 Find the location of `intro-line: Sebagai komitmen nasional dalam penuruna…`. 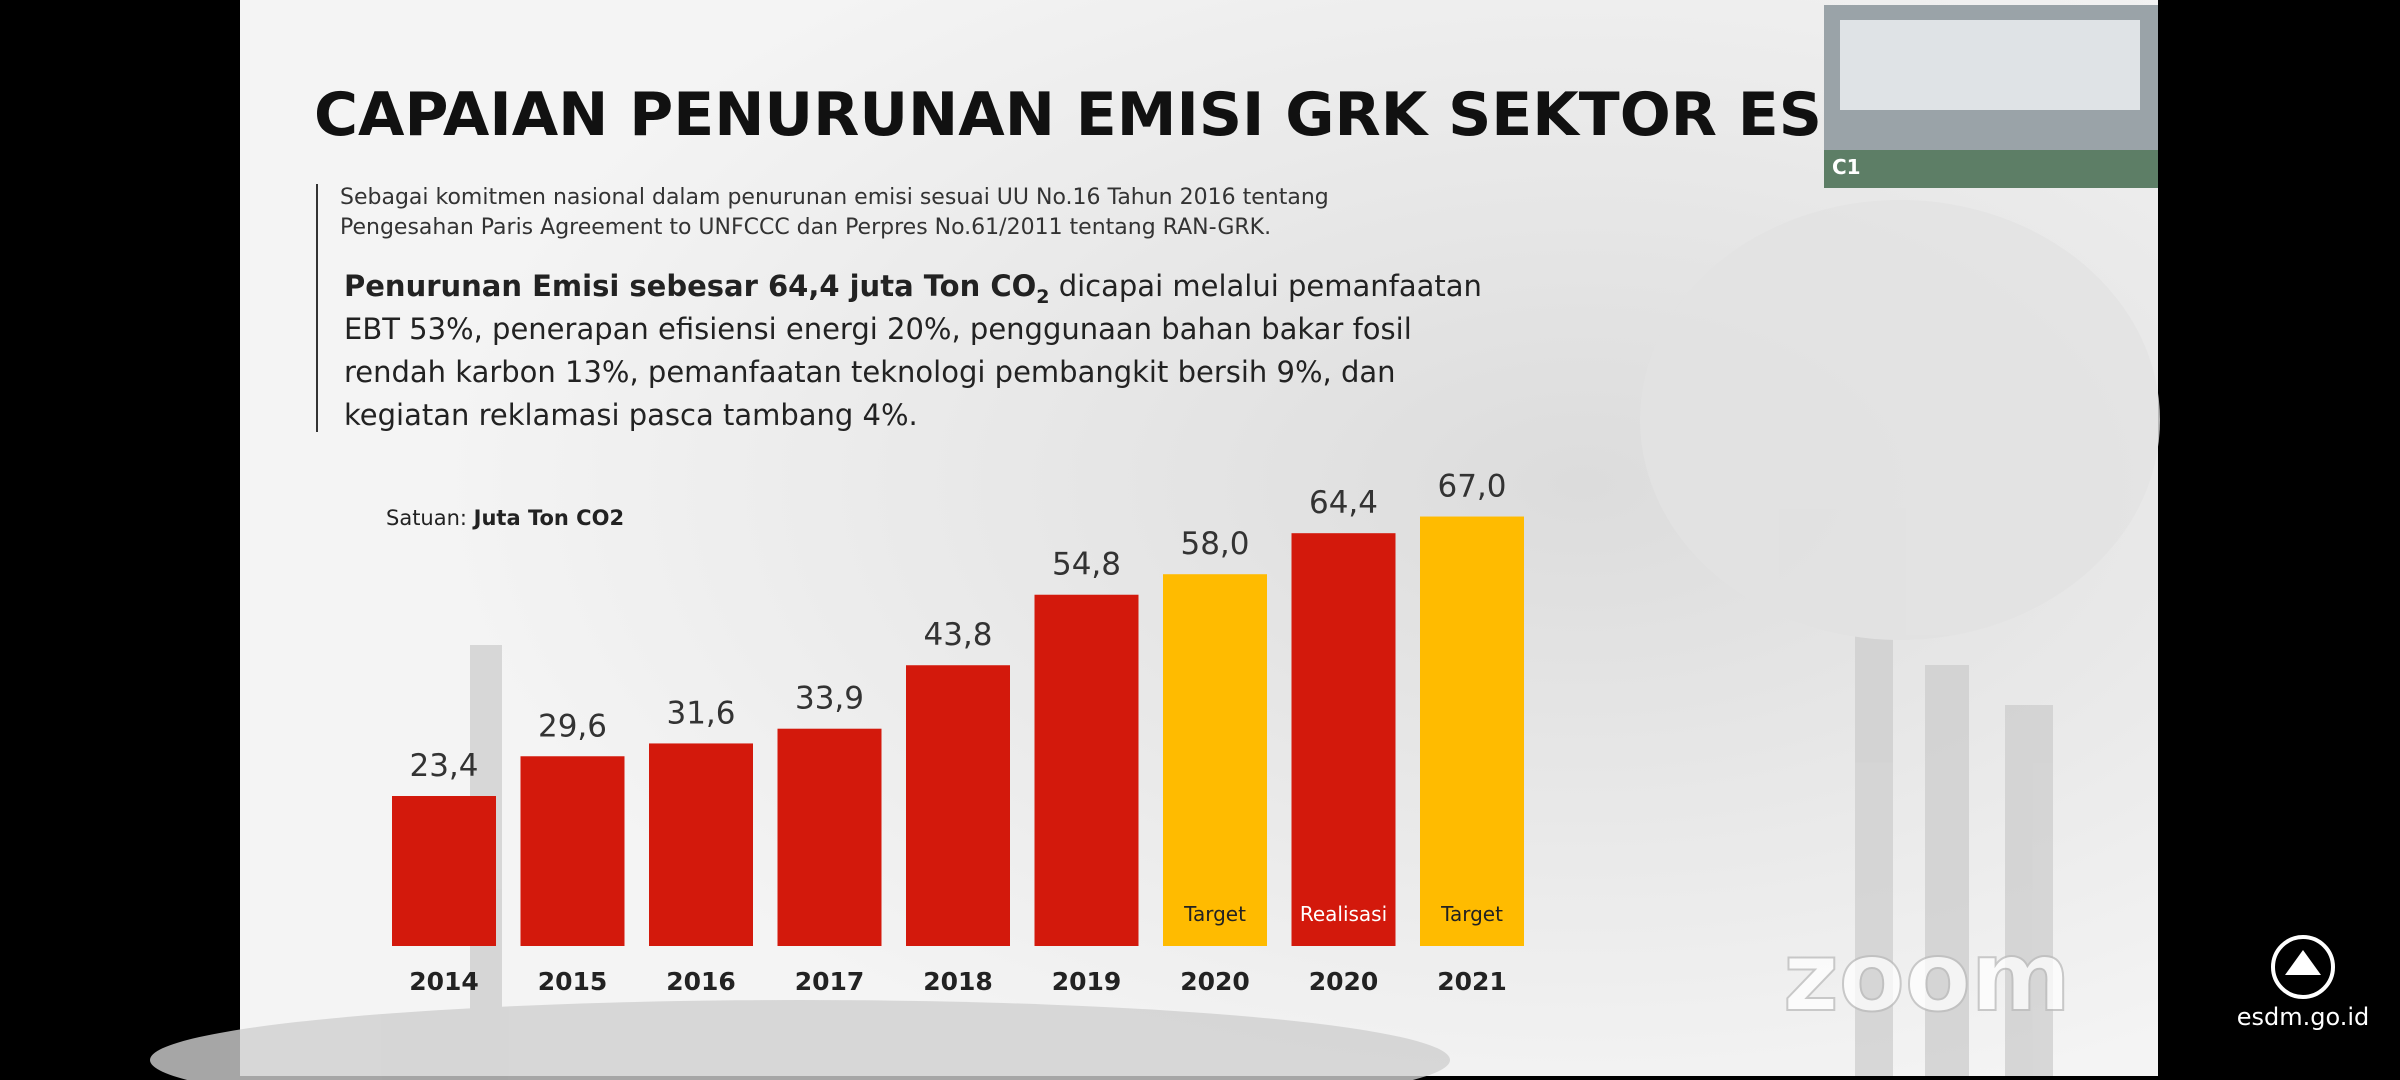

intro-line: Sebagai komitmen nasional dalam penuruna… is located at coordinates (834, 197).